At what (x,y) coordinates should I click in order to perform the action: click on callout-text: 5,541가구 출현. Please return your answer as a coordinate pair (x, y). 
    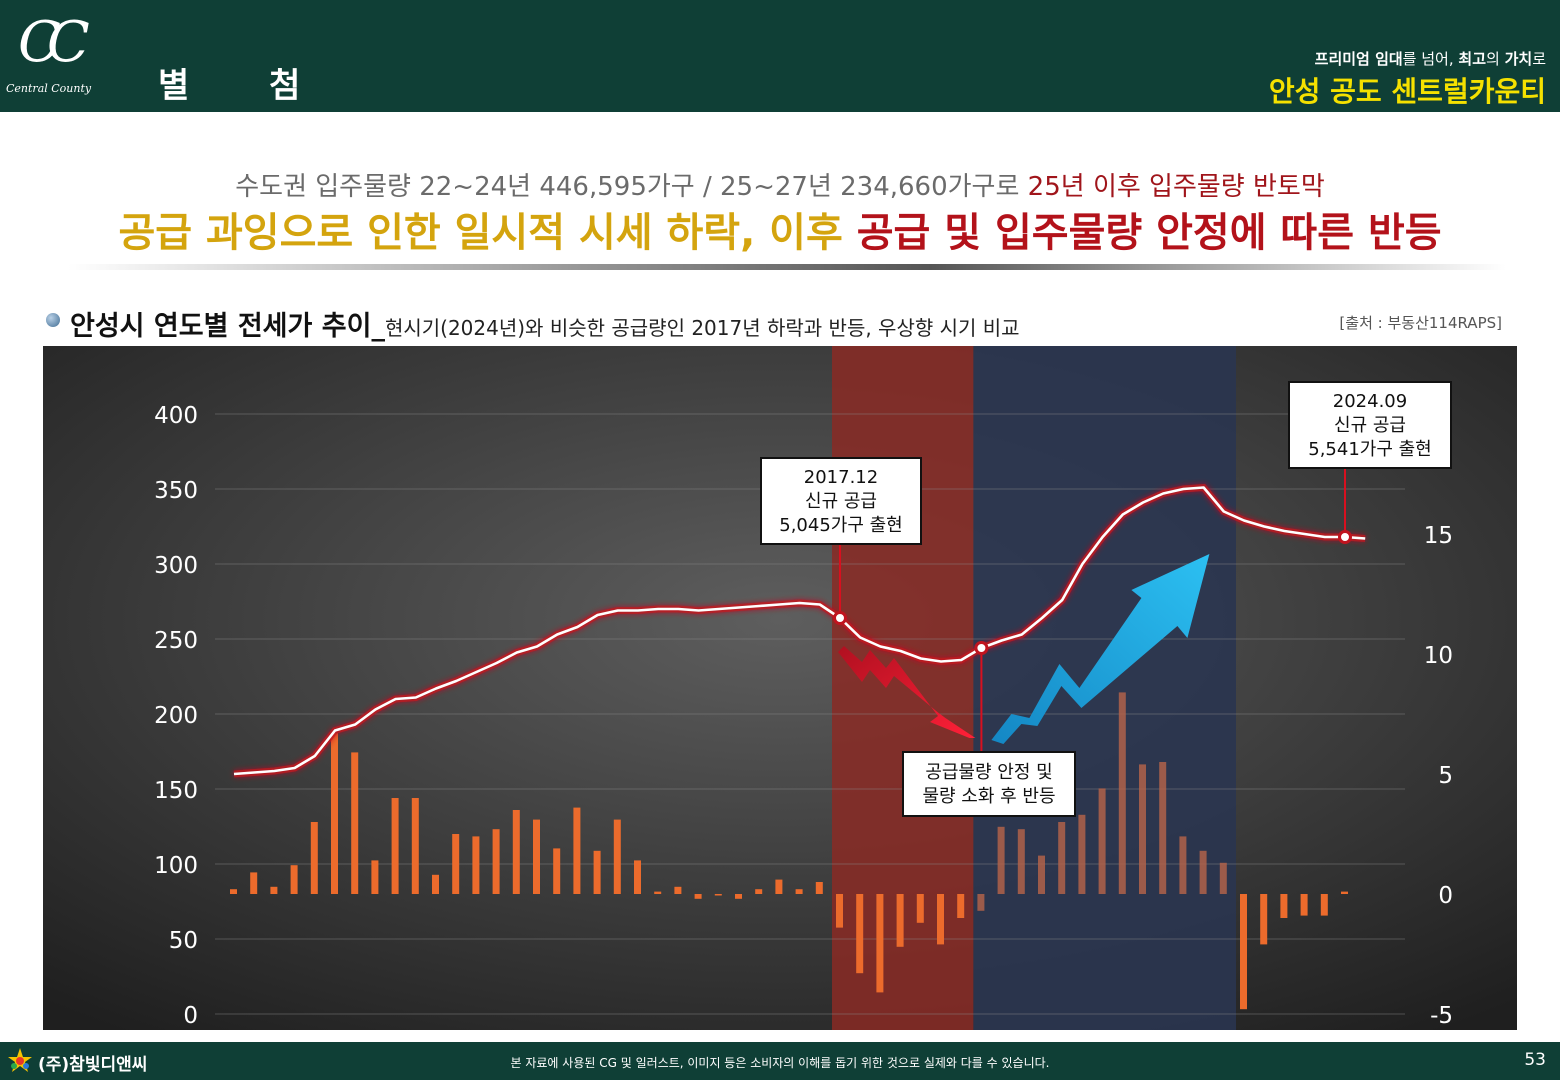
    Looking at the image, I should click on (1370, 449).